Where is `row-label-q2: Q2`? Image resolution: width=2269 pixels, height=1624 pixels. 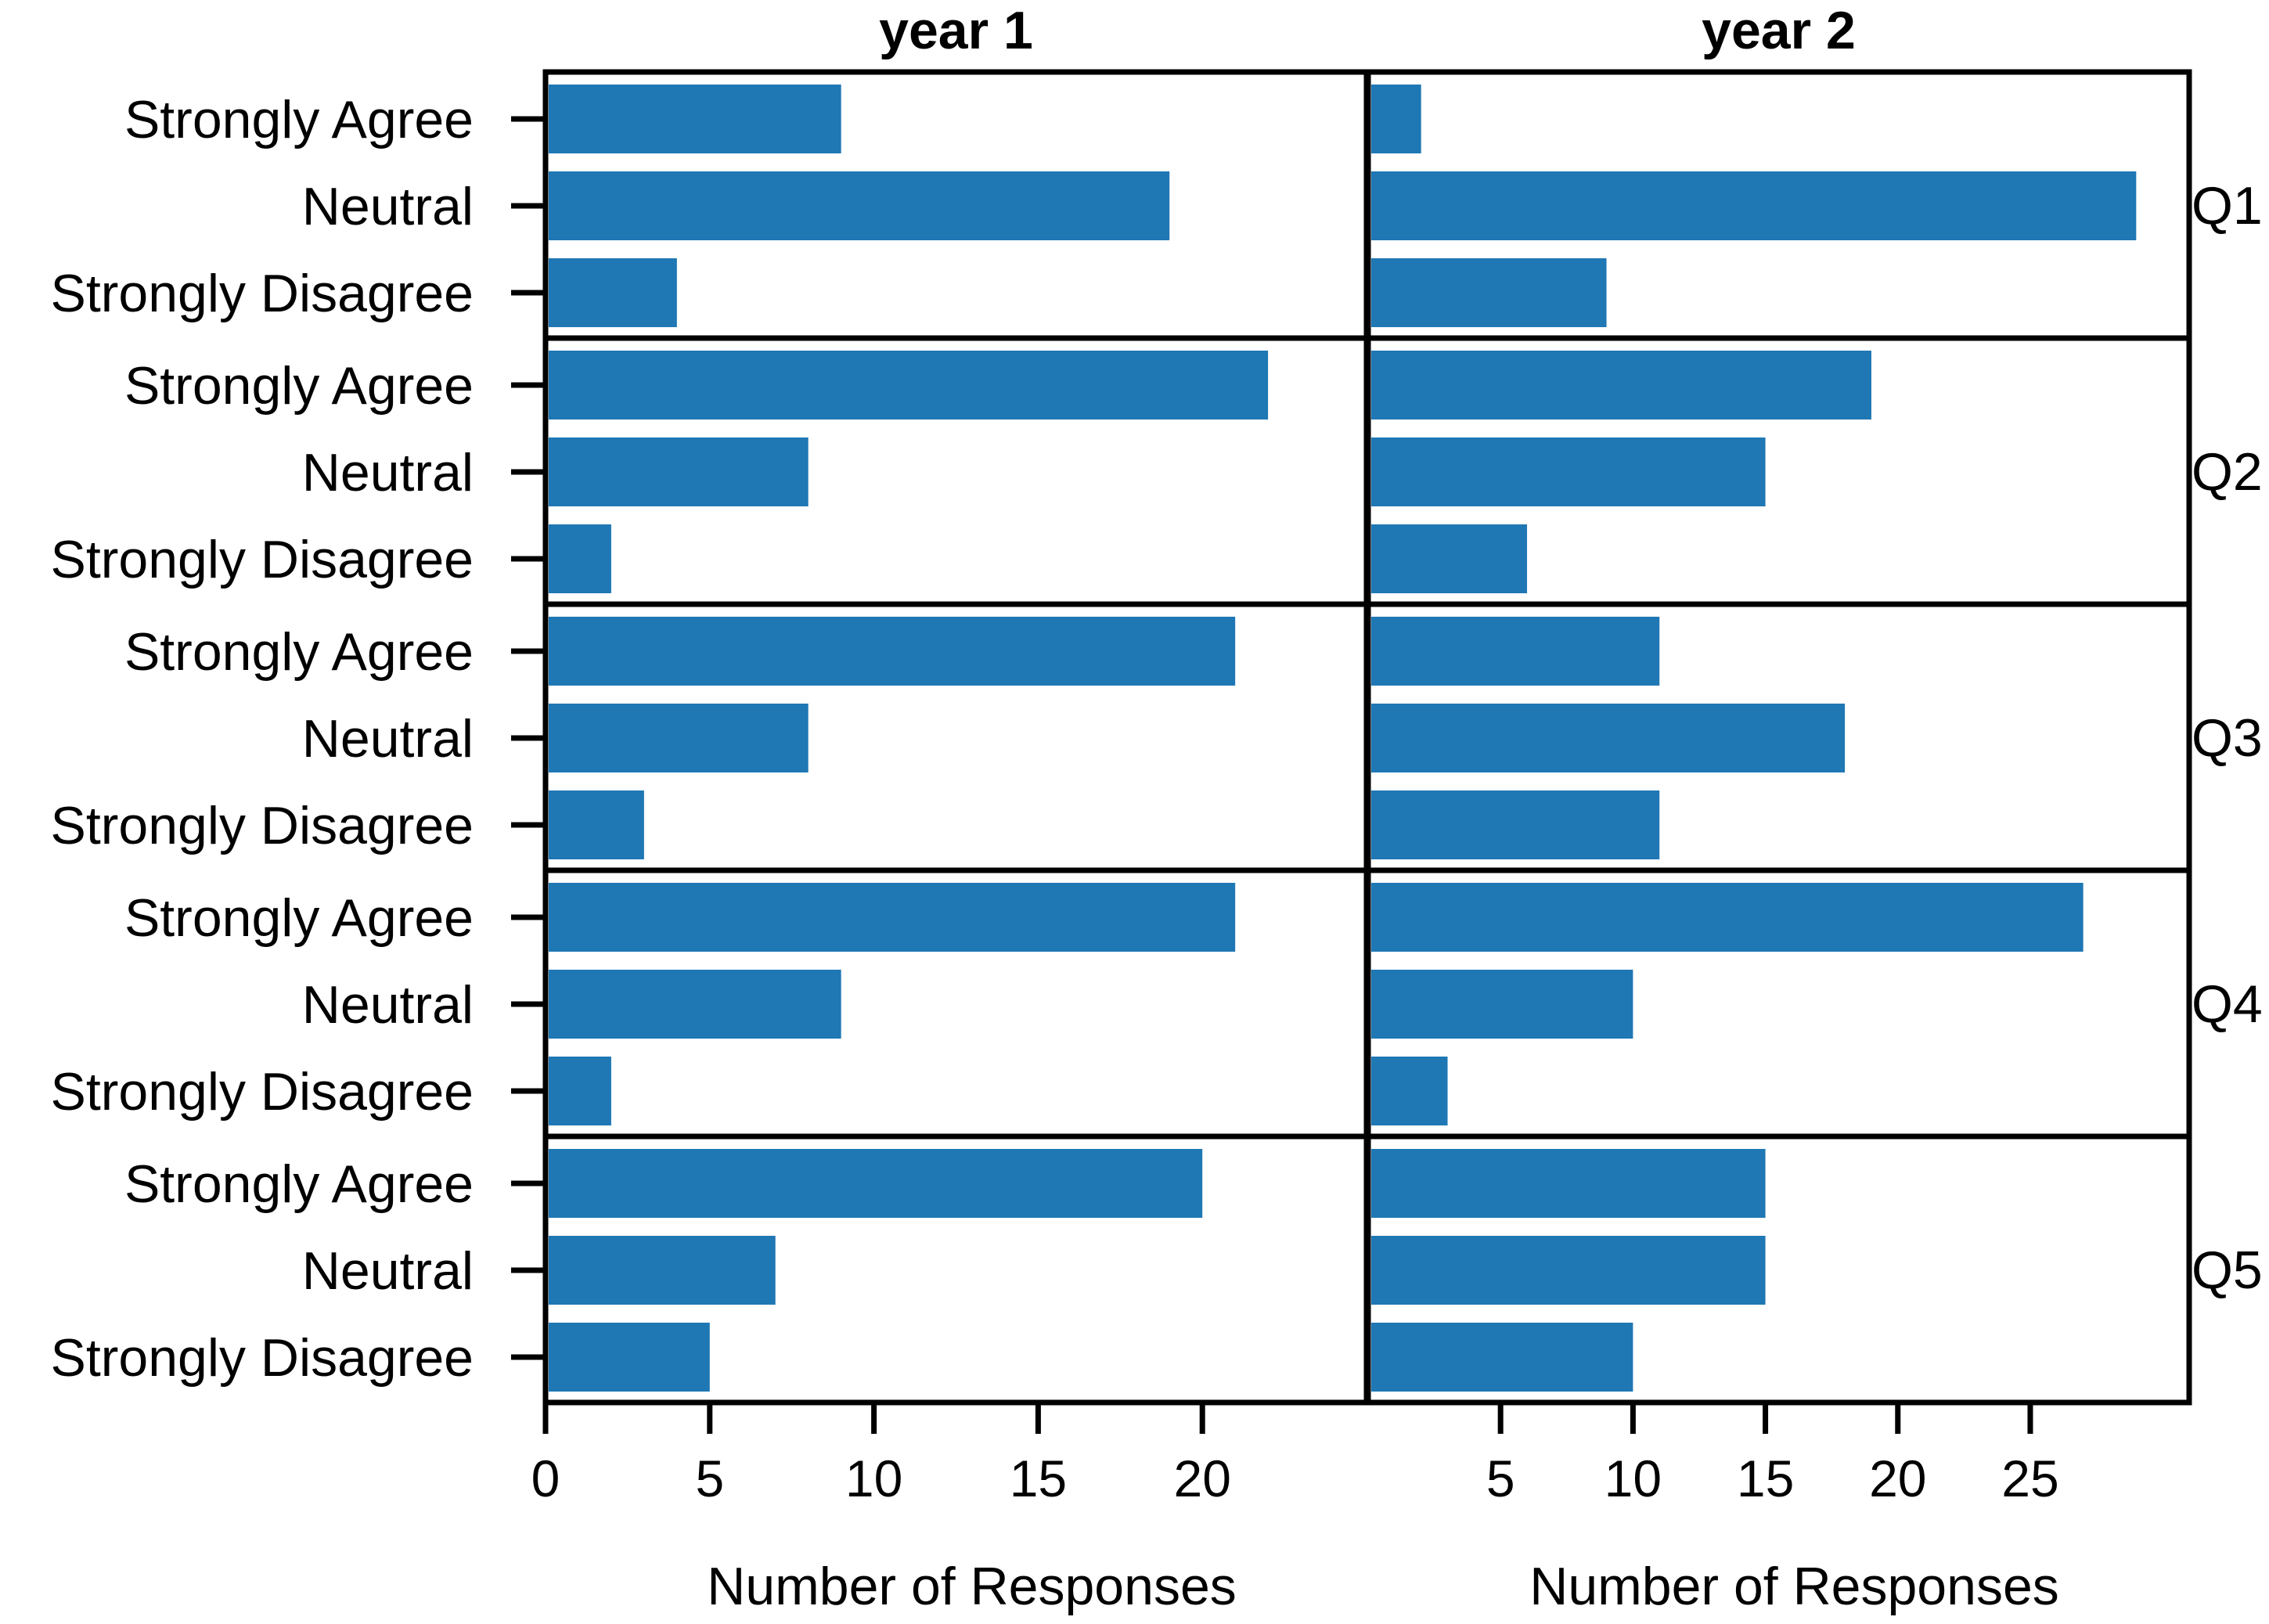
row-label-q2: Q2 is located at coordinates (2227, 472).